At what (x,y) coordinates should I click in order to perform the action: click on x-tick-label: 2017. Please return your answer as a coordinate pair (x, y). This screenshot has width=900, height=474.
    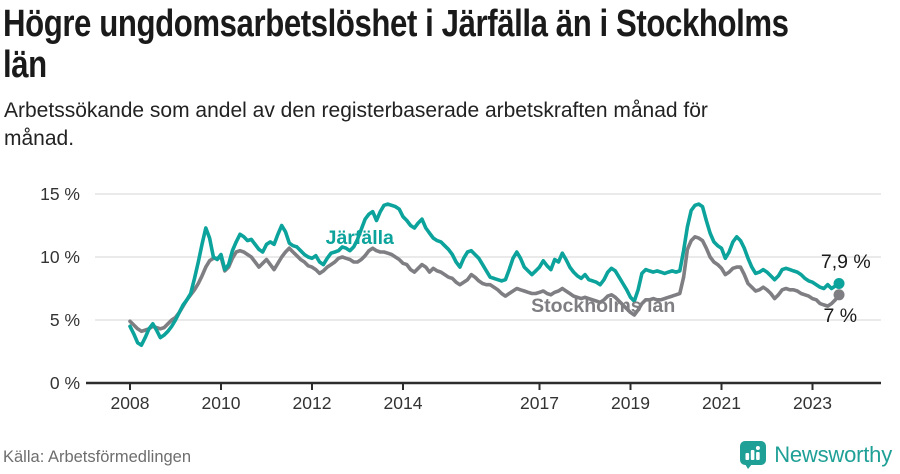
    Looking at the image, I should click on (539, 403).